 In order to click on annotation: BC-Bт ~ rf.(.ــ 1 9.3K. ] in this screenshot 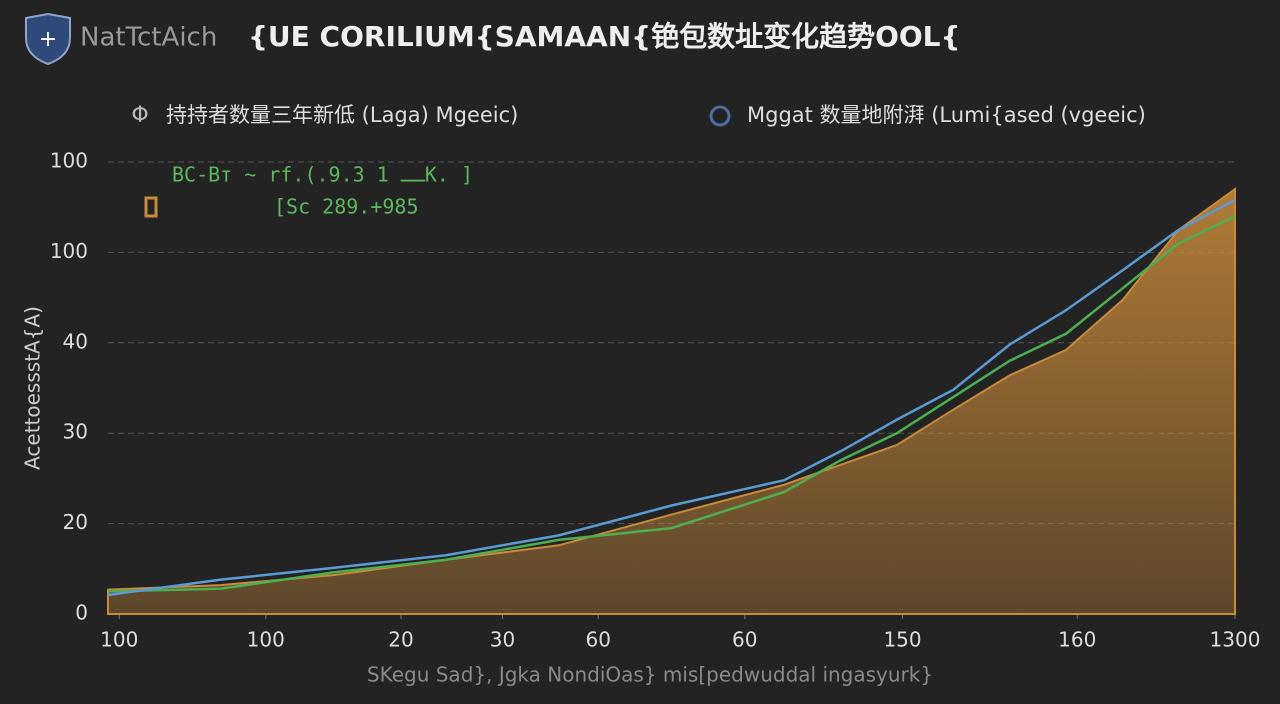, I will do `click(322, 175)`.